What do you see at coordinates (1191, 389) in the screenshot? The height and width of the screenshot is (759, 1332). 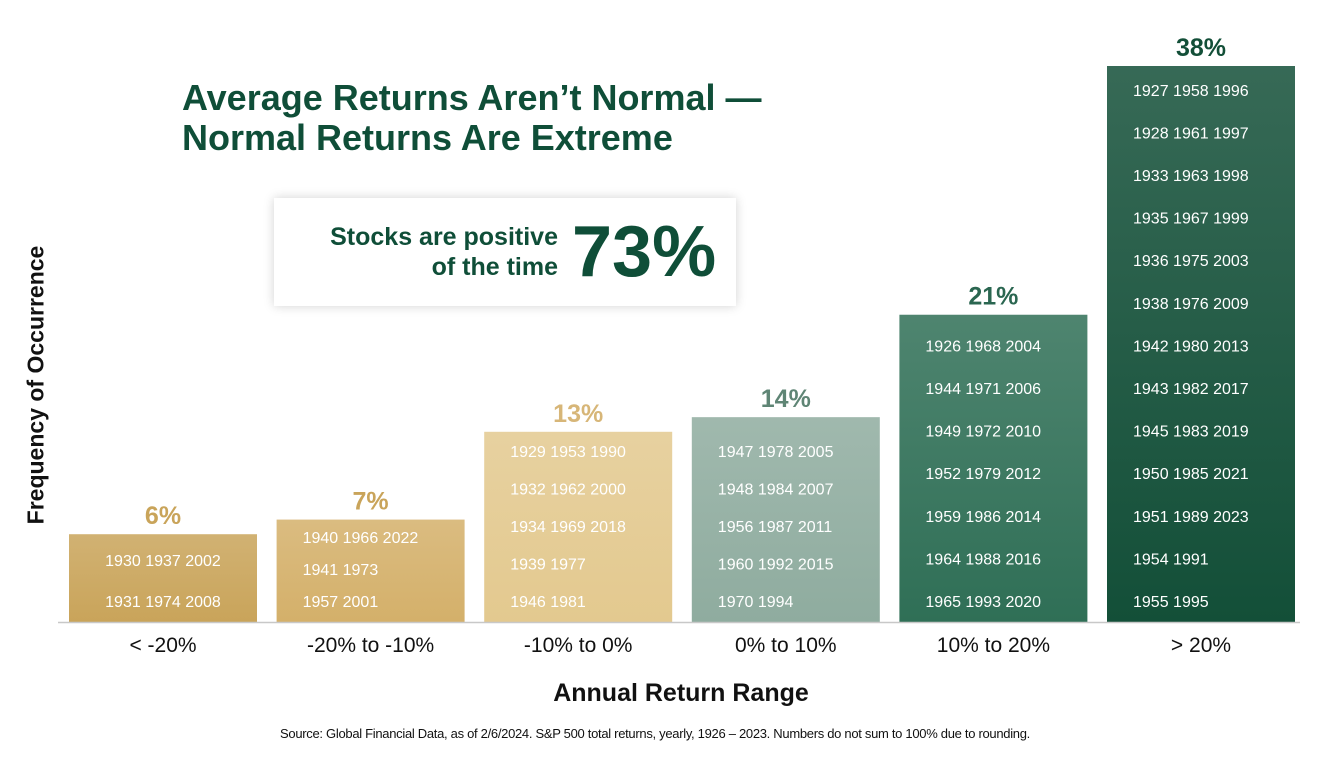 I see `year-list-item: 1943 1982 2017` at bounding box center [1191, 389].